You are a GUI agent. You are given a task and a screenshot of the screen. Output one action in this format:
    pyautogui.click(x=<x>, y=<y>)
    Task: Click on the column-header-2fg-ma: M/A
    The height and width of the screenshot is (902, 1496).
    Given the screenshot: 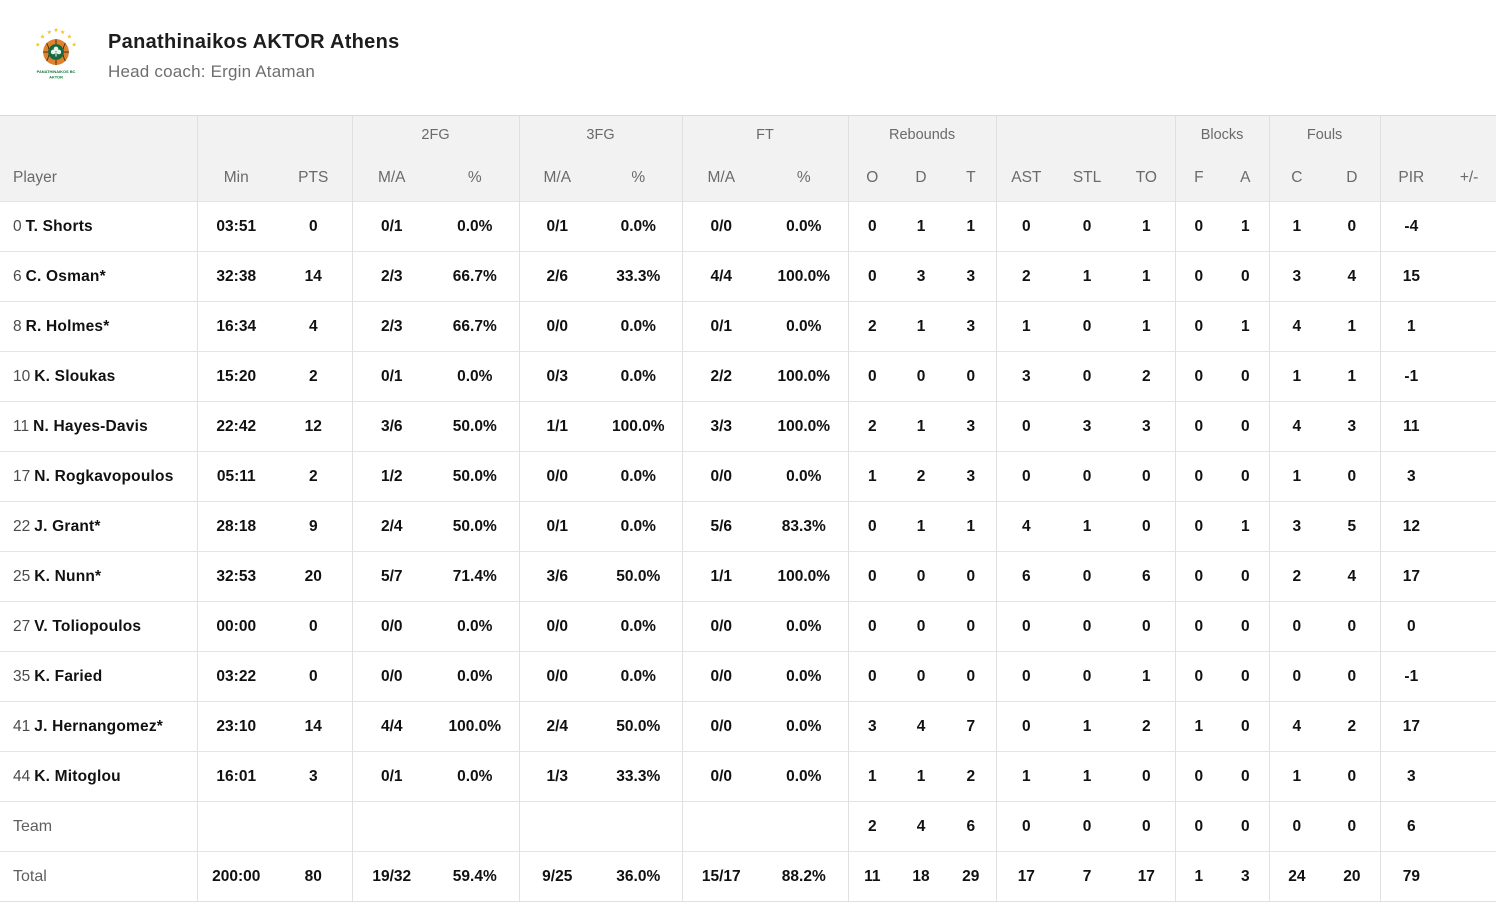 What is the action you would take?
    pyautogui.click(x=391, y=178)
    